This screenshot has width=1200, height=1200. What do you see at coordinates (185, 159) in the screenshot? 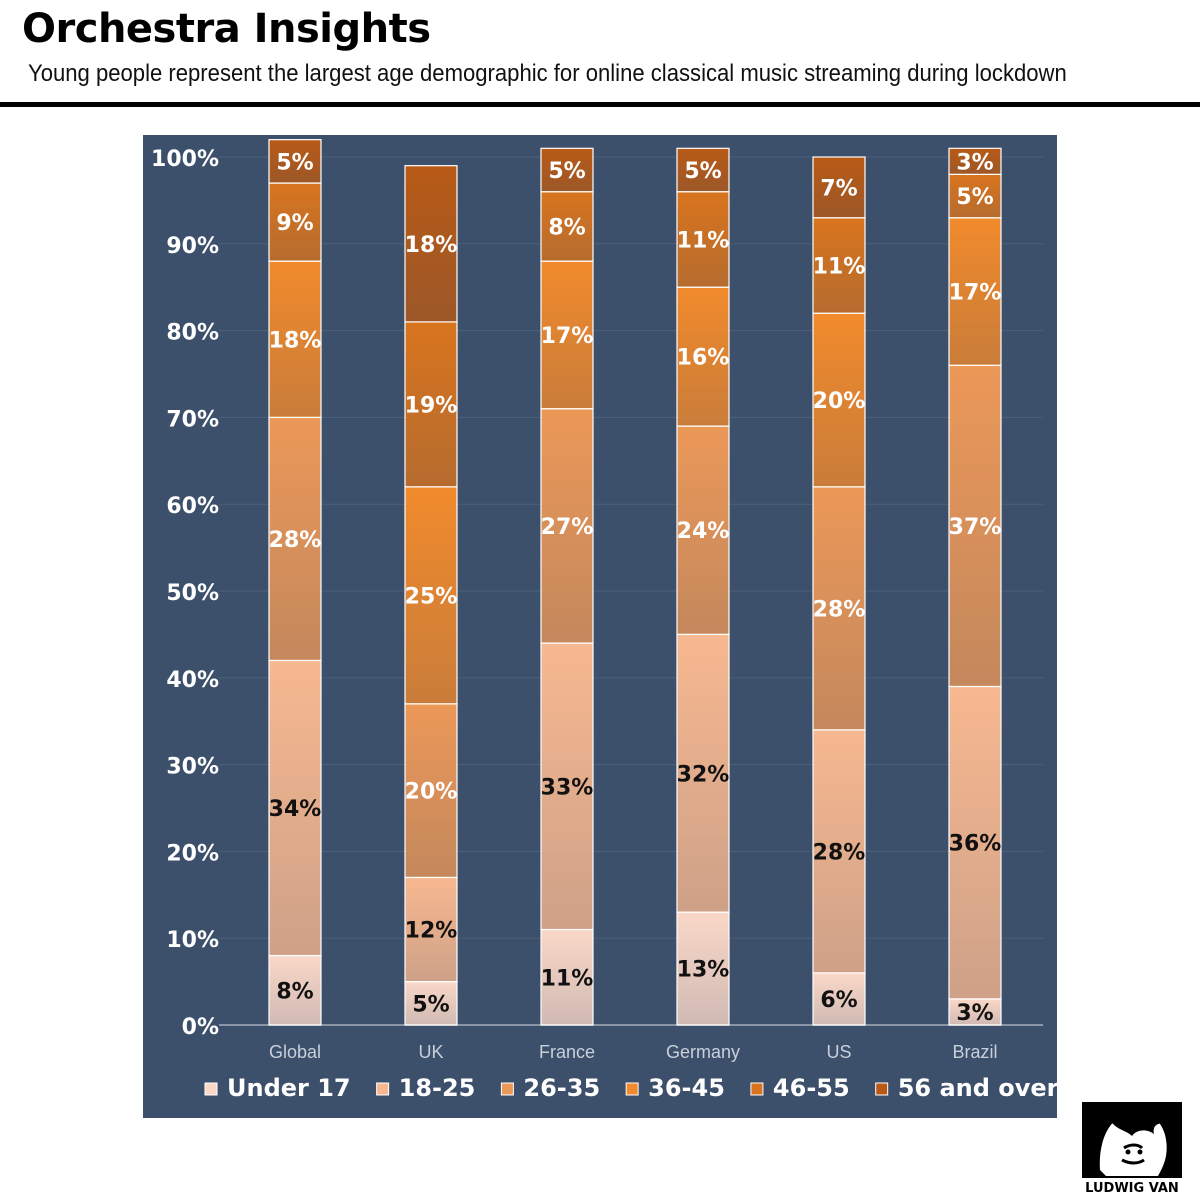
I see `y-tick-label: 100%` at bounding box center [185, 159].